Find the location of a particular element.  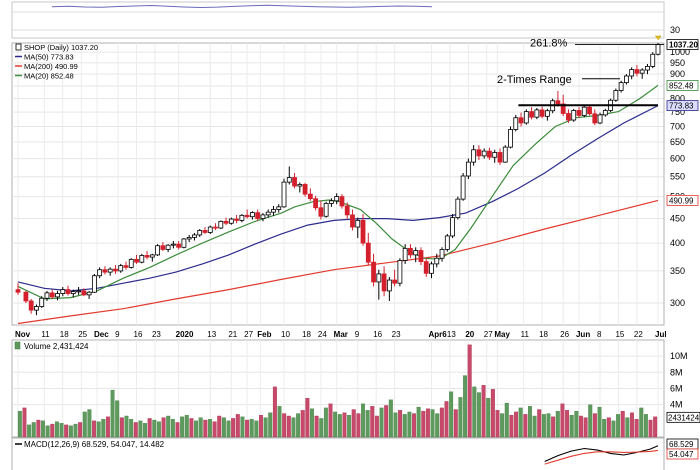

legend-candle-icon is located at coordinates (18, 47).